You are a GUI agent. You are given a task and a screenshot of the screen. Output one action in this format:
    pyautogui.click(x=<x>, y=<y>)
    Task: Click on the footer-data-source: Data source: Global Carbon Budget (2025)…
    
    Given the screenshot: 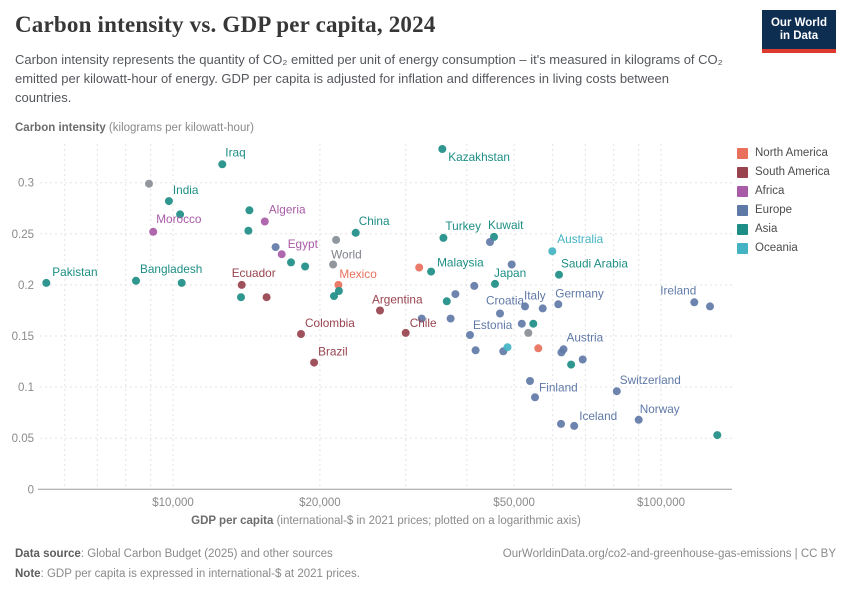 What is the action you would take?
    pyautogui.click(x=174, y=554)
    